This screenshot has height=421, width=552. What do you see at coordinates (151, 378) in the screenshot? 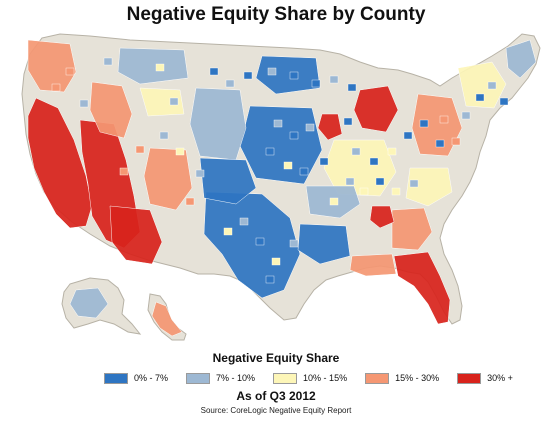
I see `legend-label-0-7: 0% - 7%` at bounding box center [151, 378].